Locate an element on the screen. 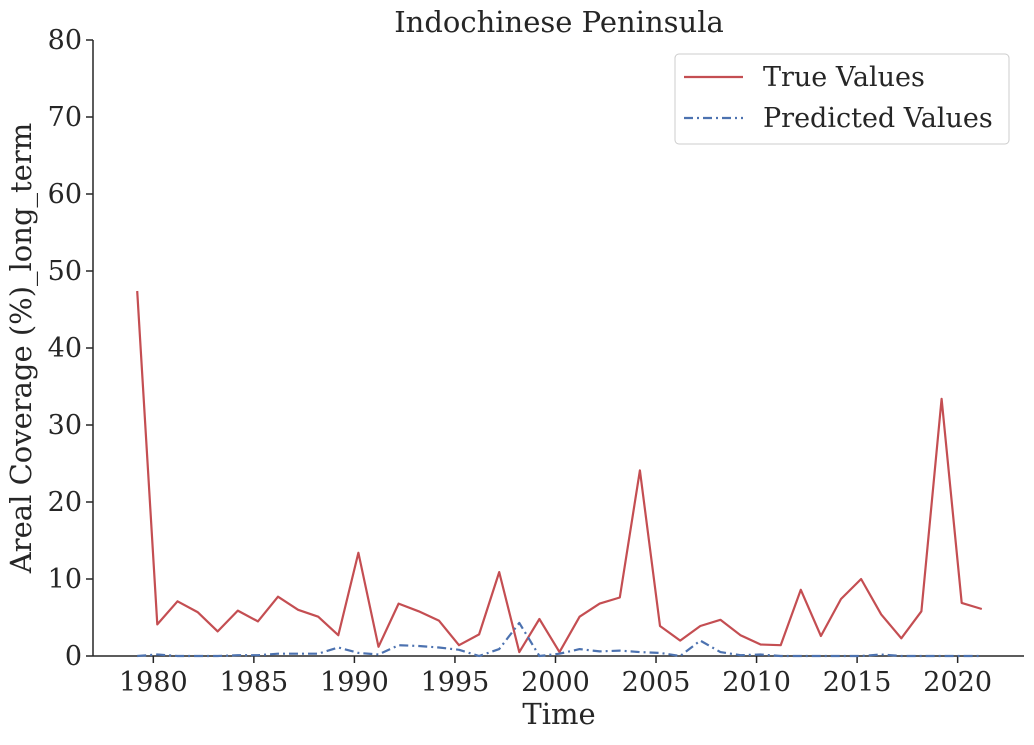  legend-box is located at coordinates (842, 99).